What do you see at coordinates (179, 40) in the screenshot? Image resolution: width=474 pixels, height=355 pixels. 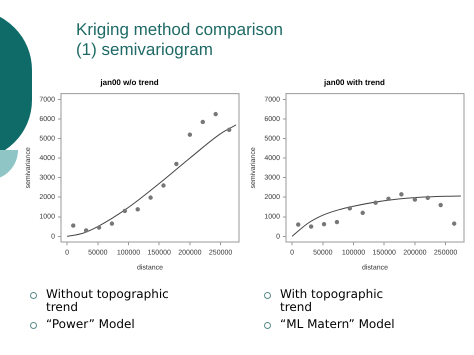 I see `chart-subtitle: Kriging method comparison (1) semivariogram` at bounding box center [179, 40].